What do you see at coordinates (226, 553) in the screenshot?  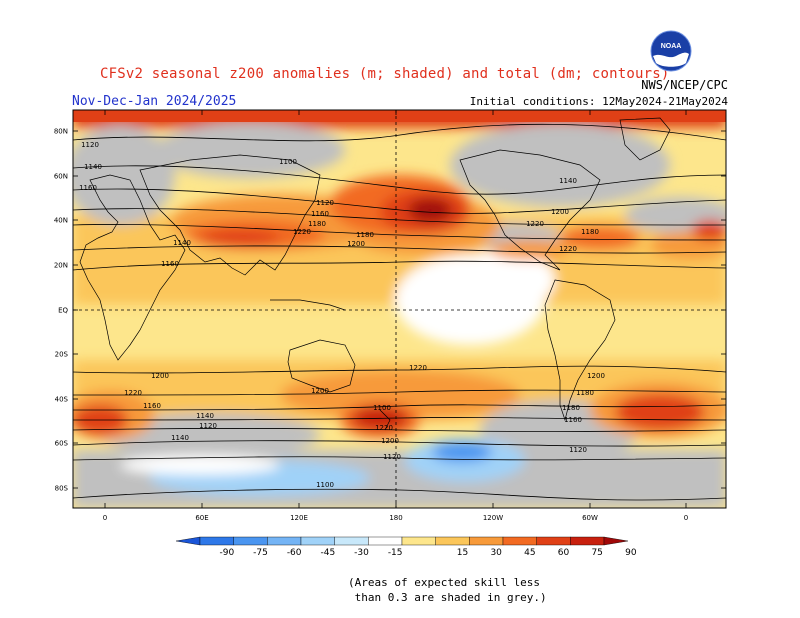 I see `colorbar-label: -90` at bounding box center [226, 553].